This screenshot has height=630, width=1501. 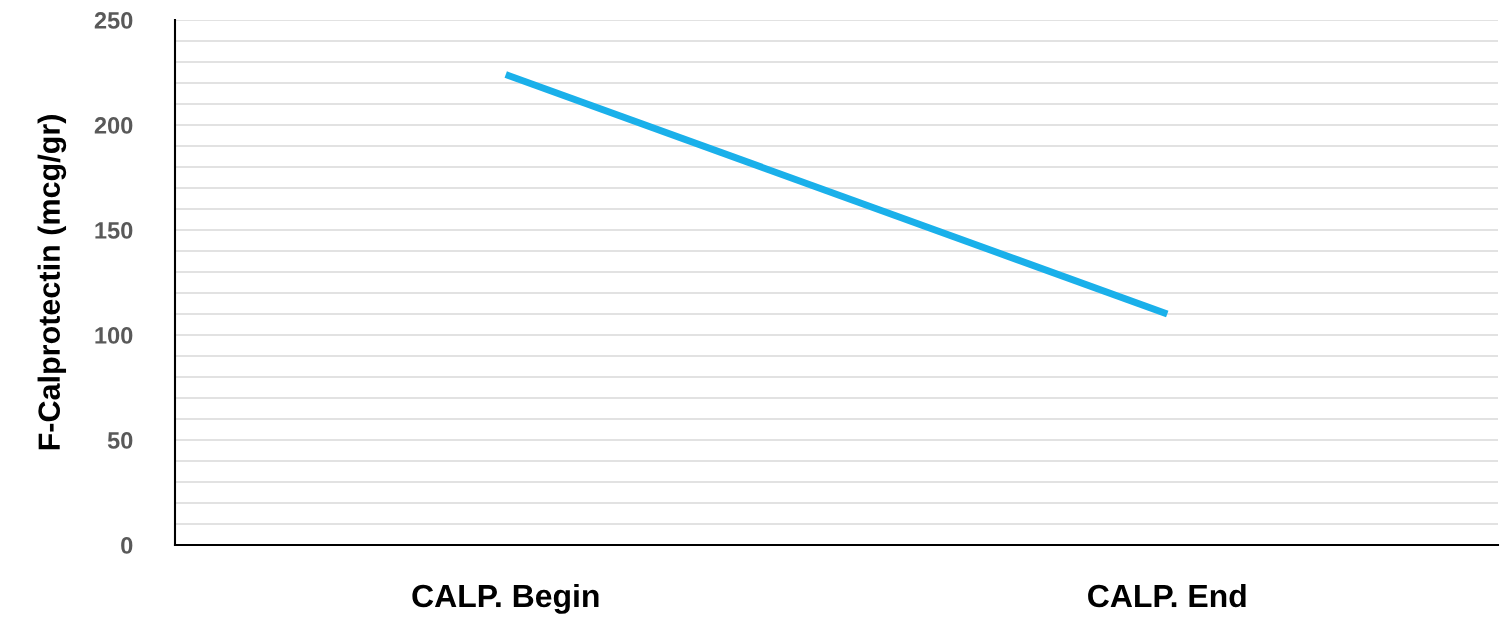 I want to click on y-axis-title: F-Calprotectin (mcg/gr), so click(x=52, y=282).